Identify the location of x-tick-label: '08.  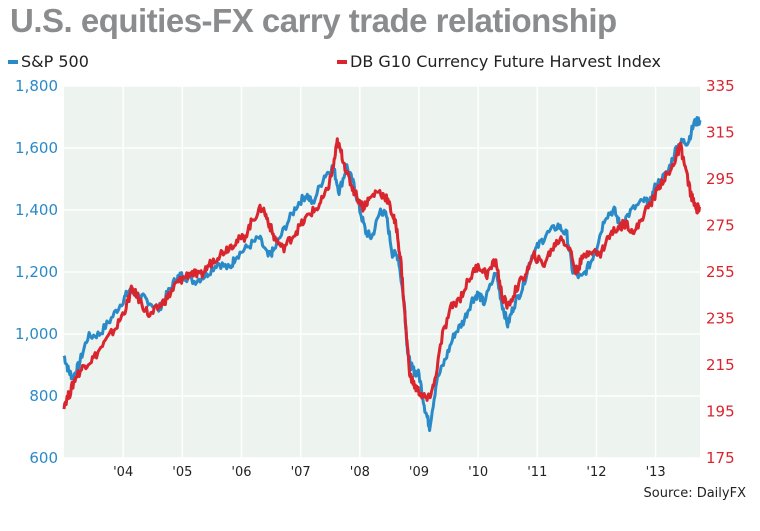
(360, 472).